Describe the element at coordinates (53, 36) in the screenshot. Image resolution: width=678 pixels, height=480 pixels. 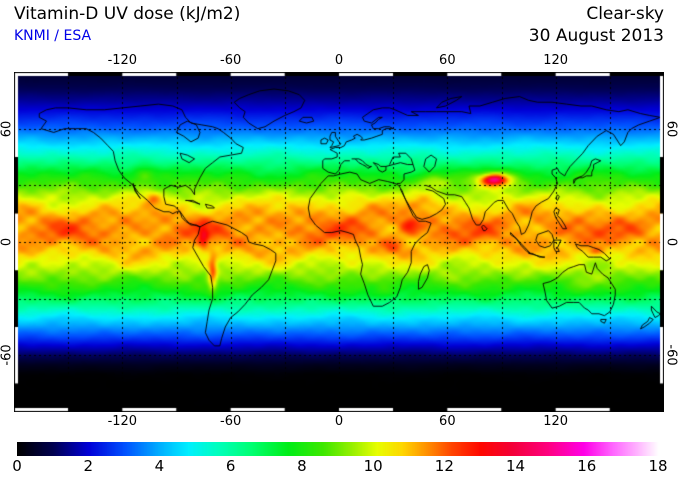
I see `data-source-label: KNMI / ESA` at that location.